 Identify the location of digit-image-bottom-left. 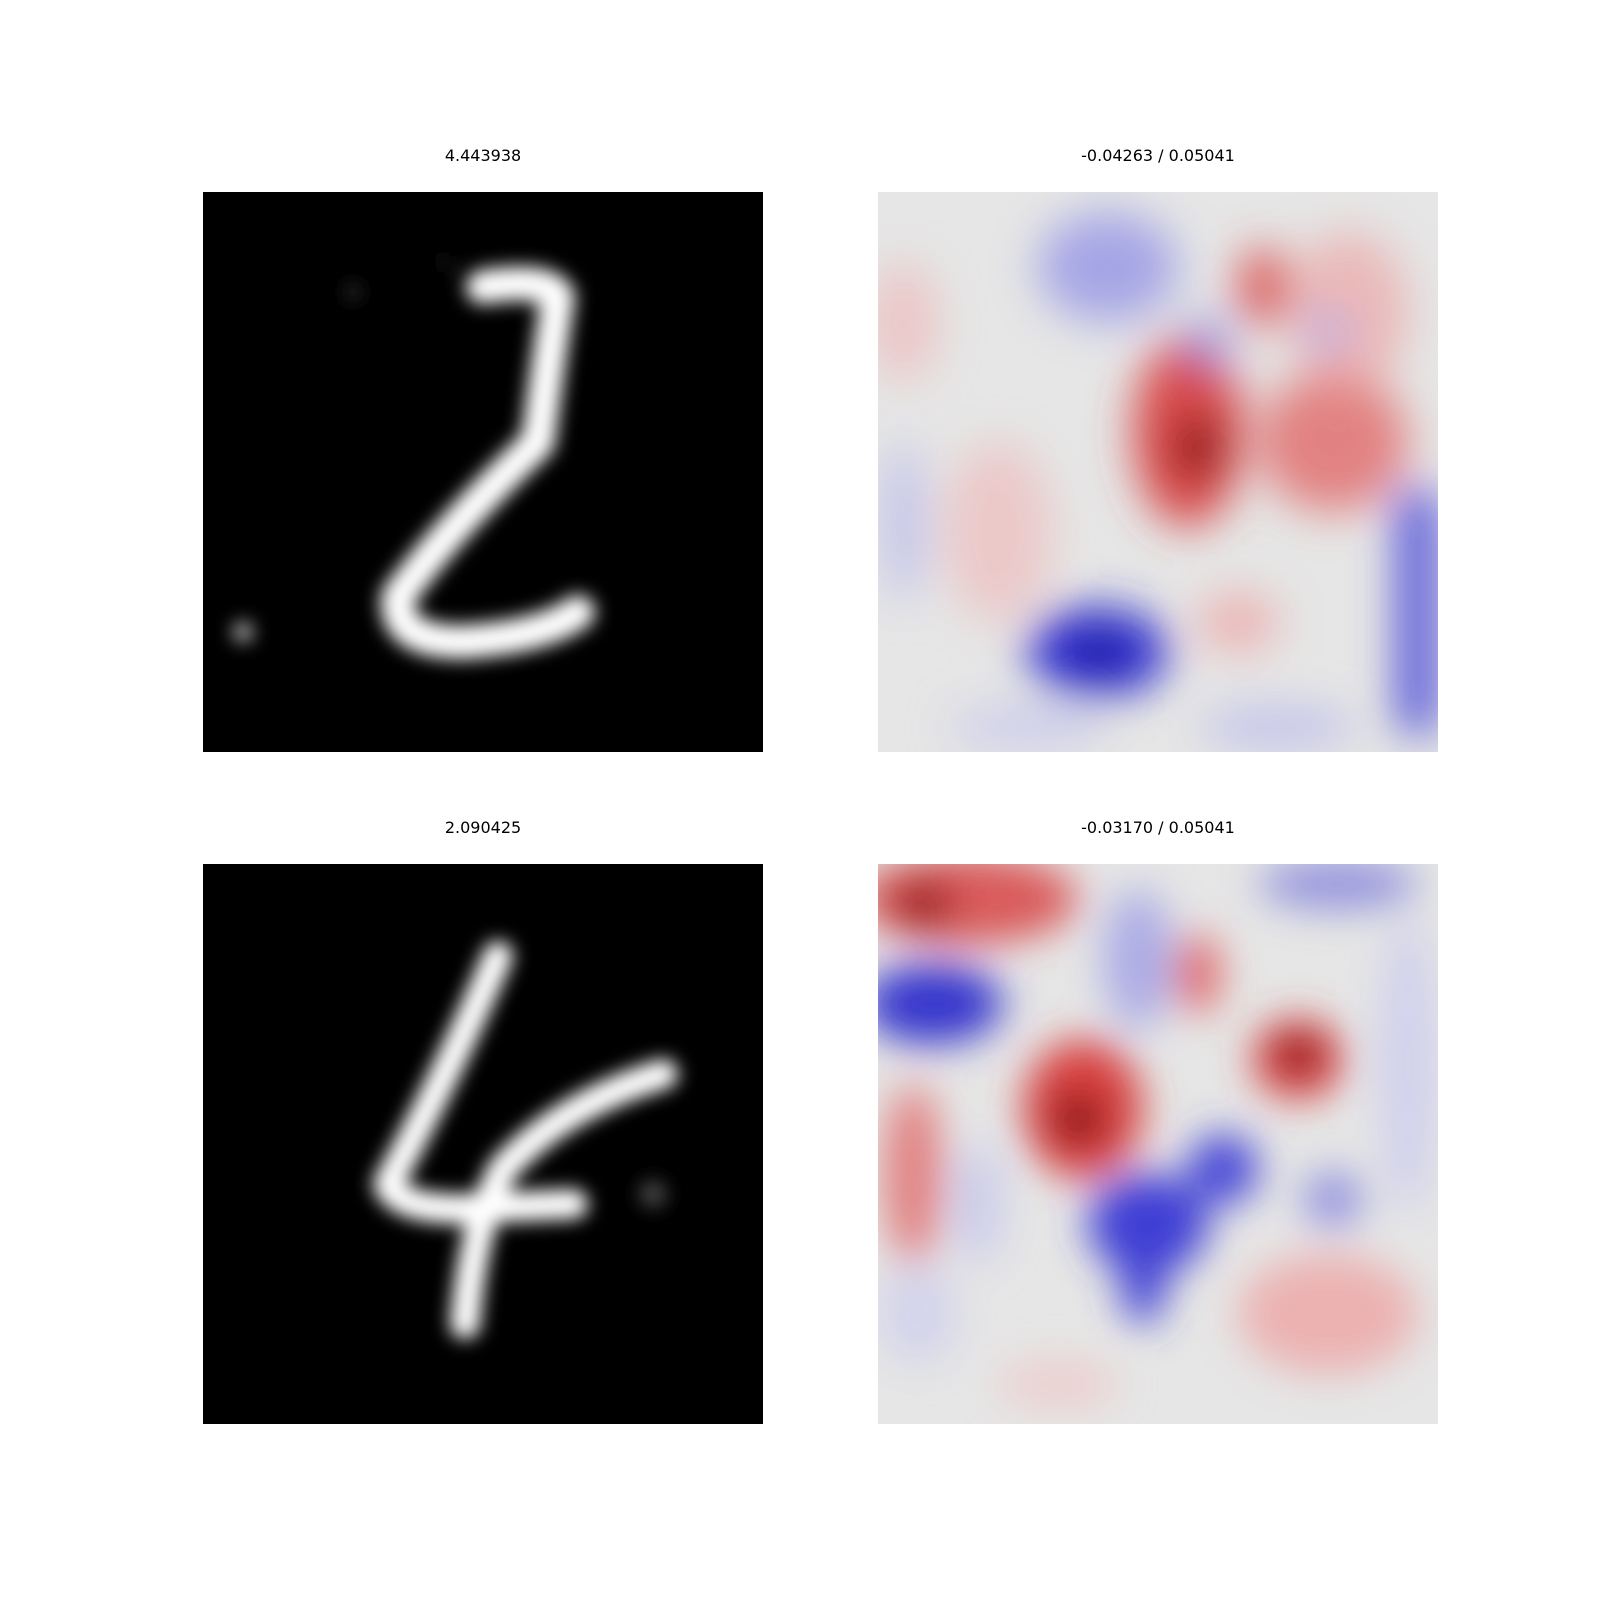
(483, 1144).